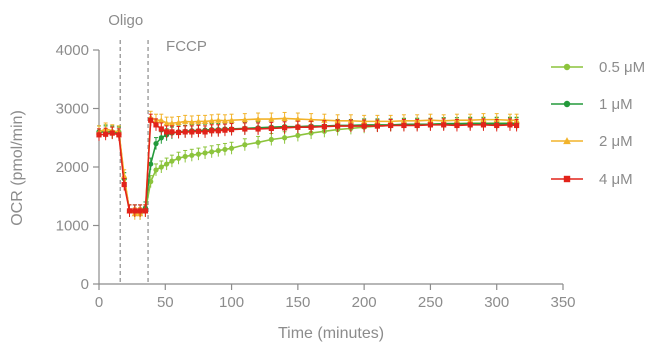 This screenshot has width=665, height=346. I want to click on legend-label: 2 μM, so click(616, 141).